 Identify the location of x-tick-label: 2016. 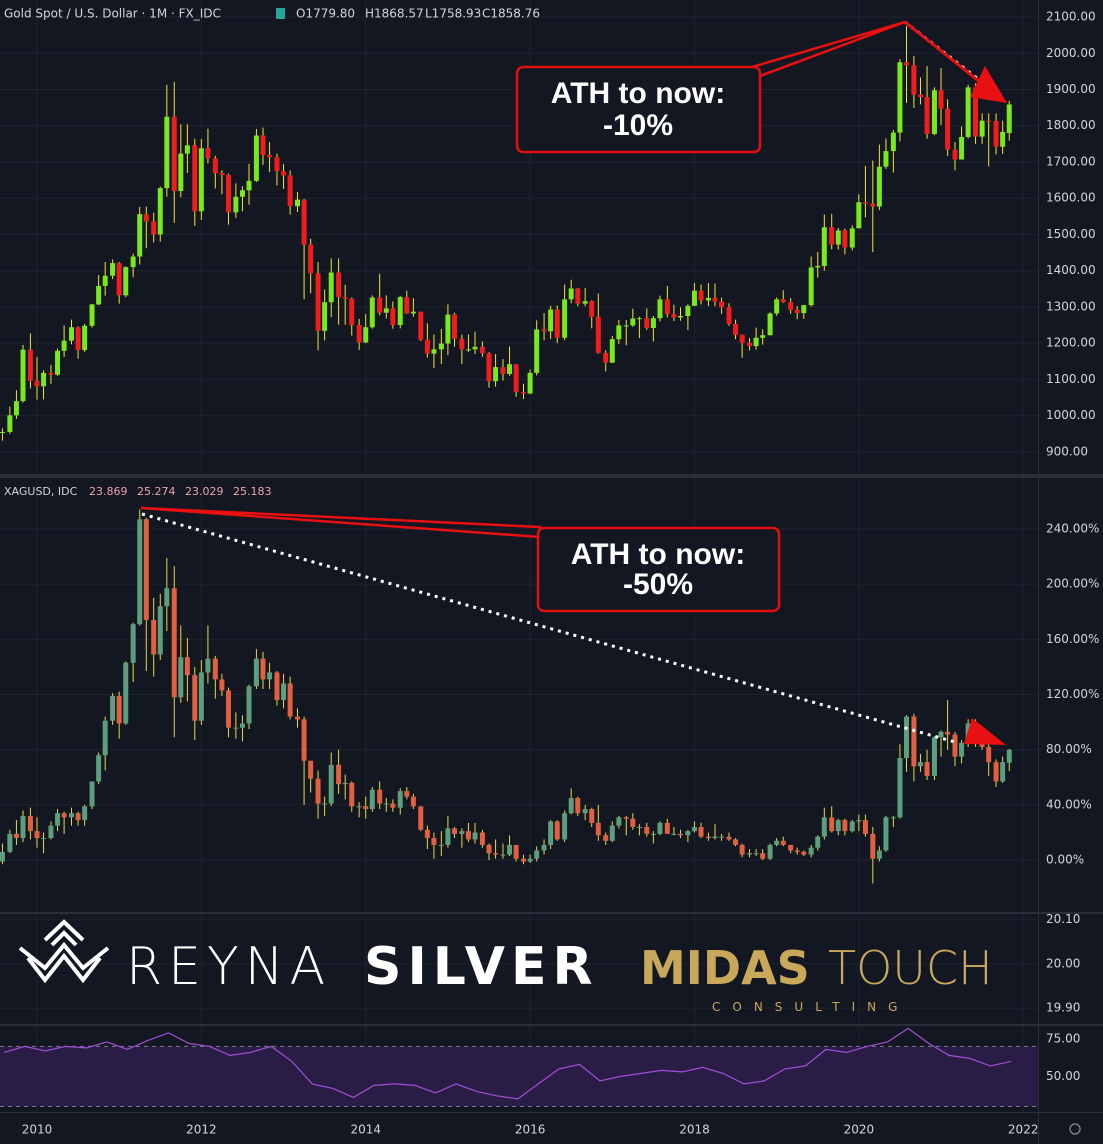
(530, 1130).